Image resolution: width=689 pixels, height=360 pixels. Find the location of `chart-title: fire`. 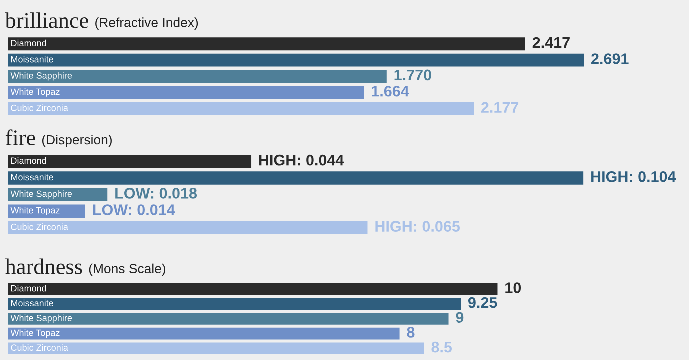

chart-title: fire is located at coordinates (21, 138).